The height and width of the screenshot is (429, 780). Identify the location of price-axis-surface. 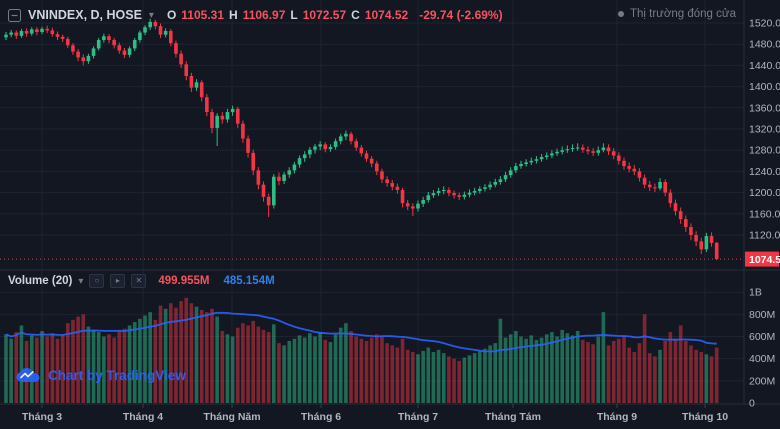
(762, 202).